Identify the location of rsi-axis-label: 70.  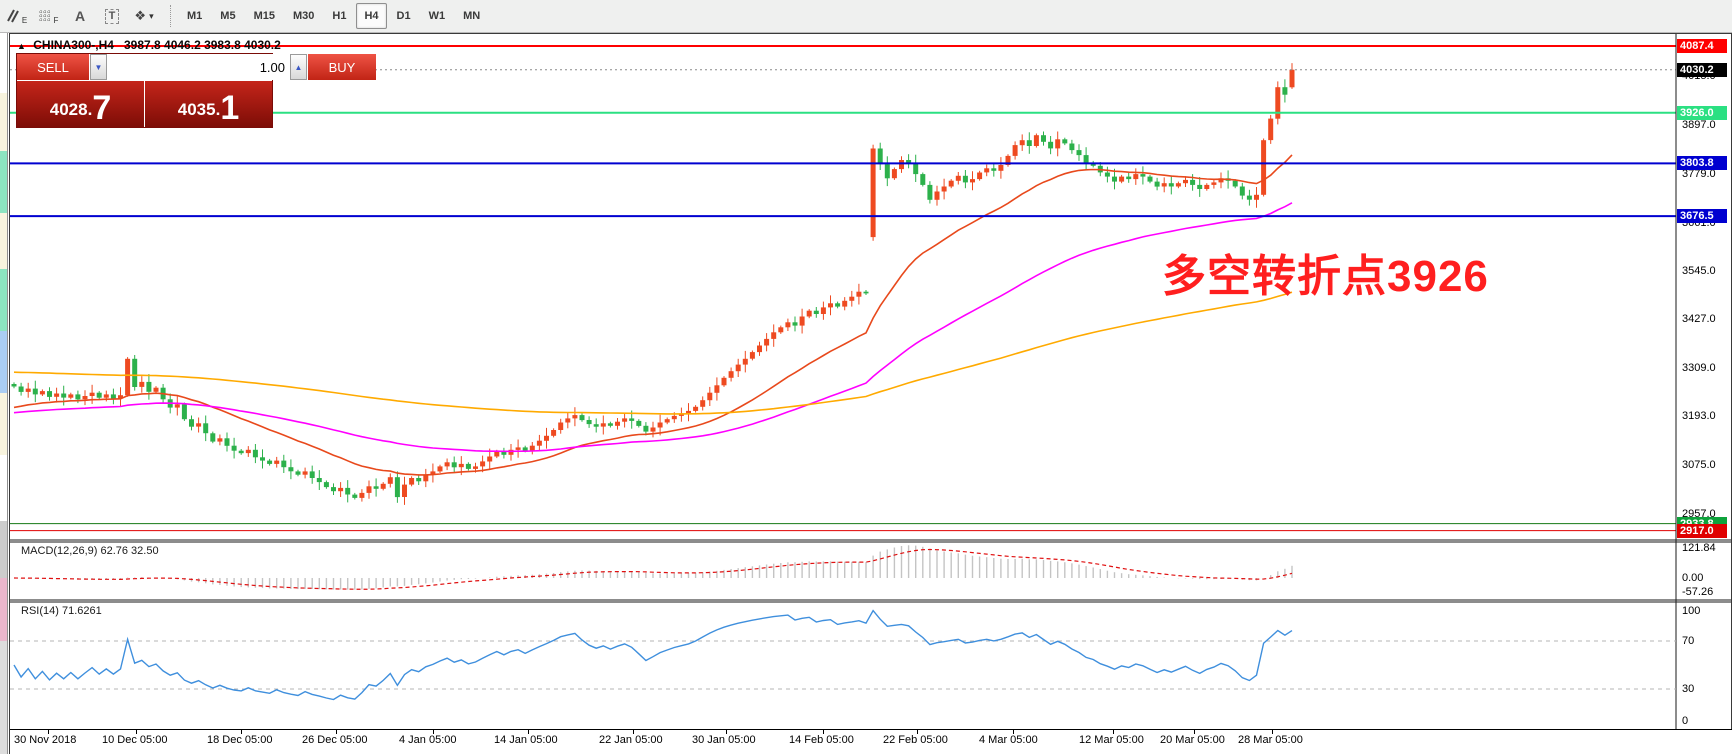
(1688, 641).